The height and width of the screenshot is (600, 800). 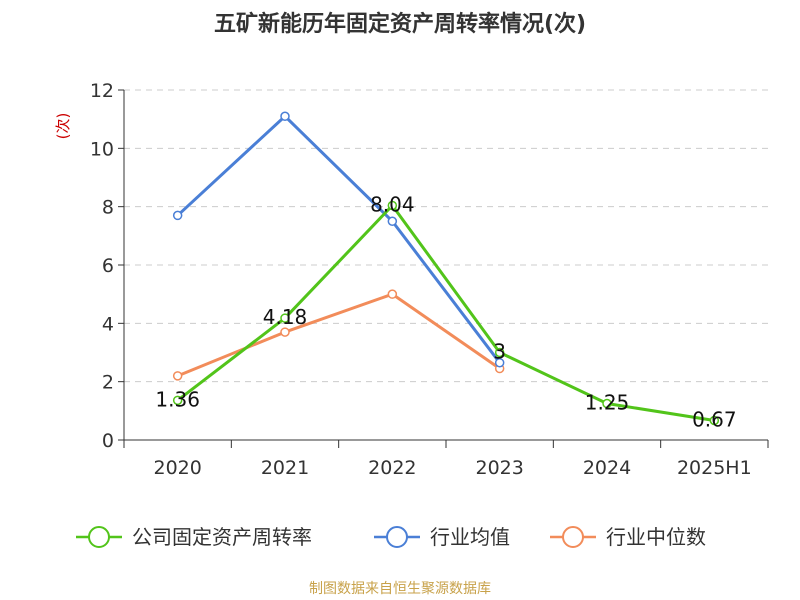 What do you see at coordinates (499, 468) in the screenshot?
I see `x-tick-label: 2023` at bounding box center [499, 468].